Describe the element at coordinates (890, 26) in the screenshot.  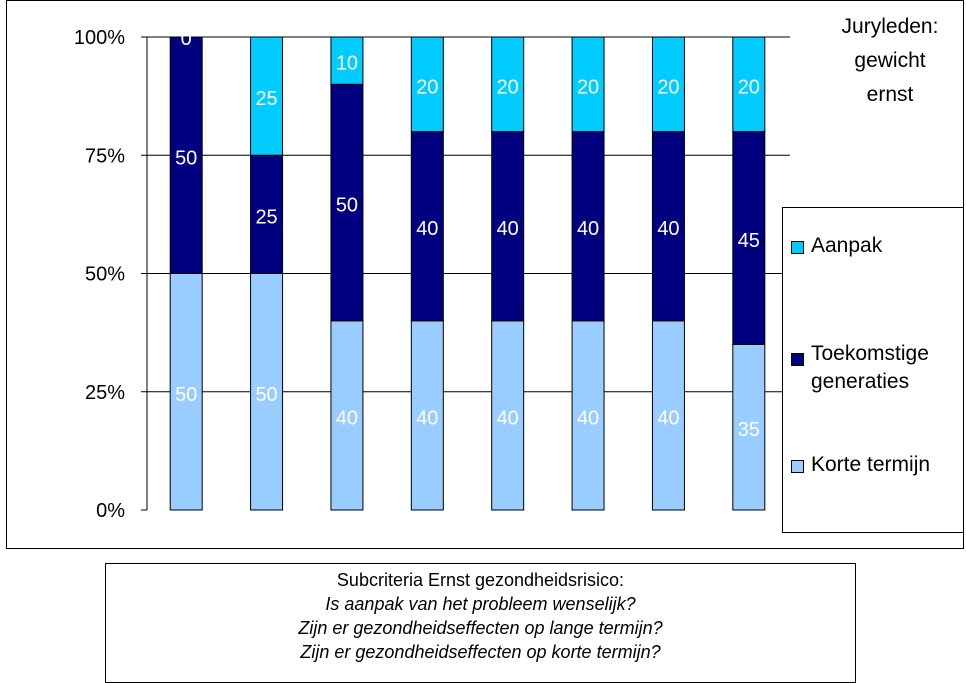
I see `corner-title-line-1: Juryleden:` at that location.